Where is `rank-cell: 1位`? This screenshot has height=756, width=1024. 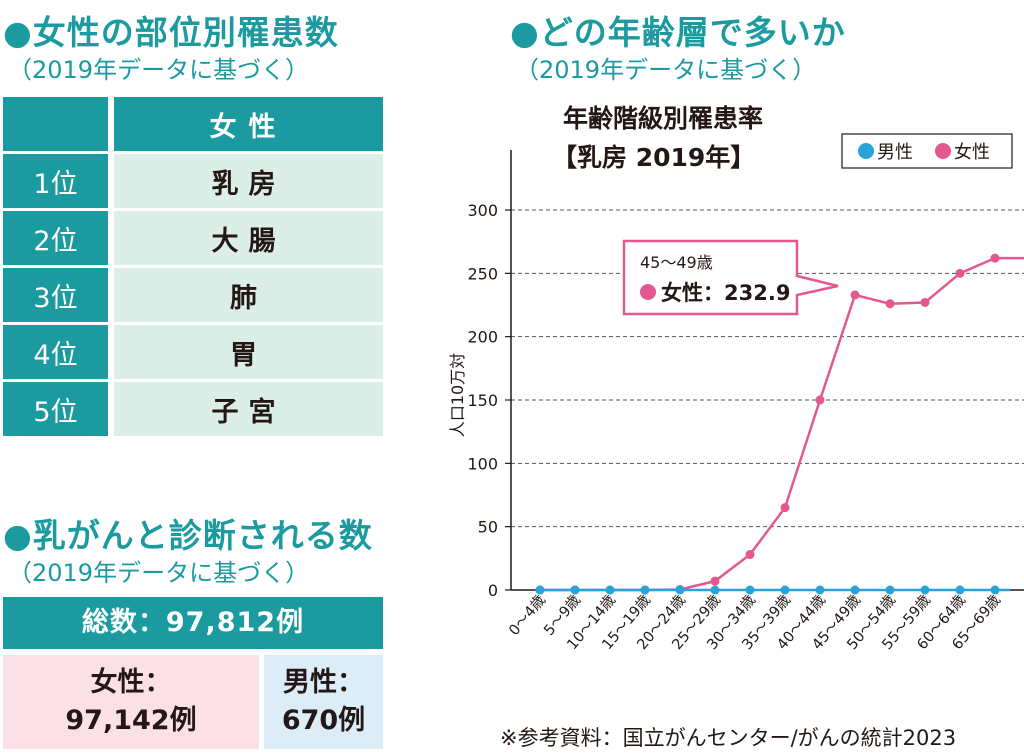
rank-cell: 1位 is located at coordinates (58, 181).